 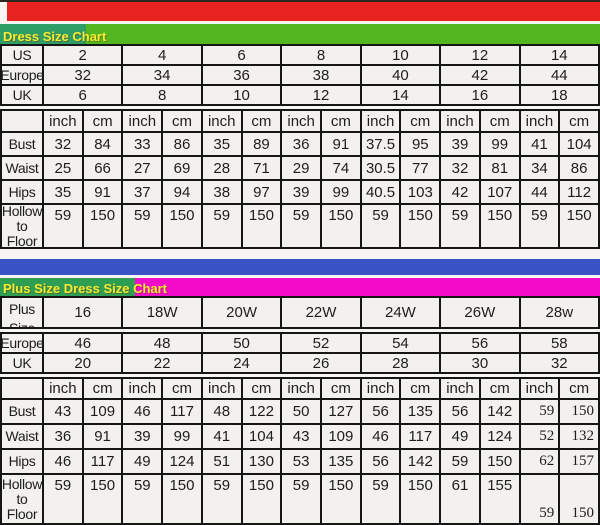 I want to click on measure-value-cell: 27, so click(x=142, y=168).